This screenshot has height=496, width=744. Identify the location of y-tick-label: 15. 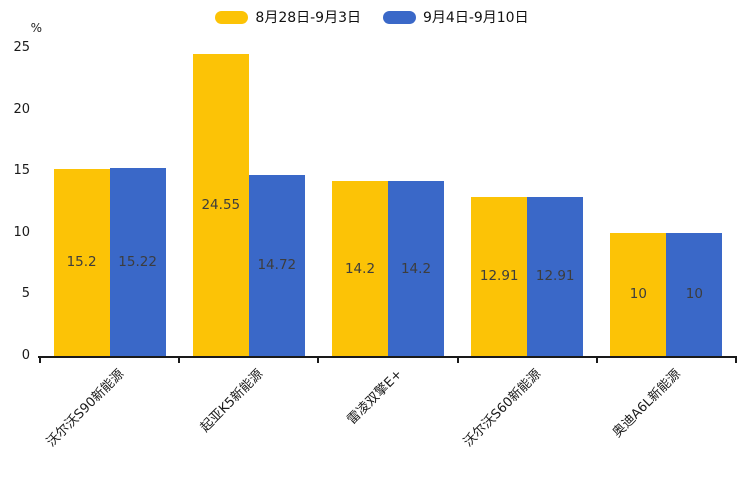
(21, 171).